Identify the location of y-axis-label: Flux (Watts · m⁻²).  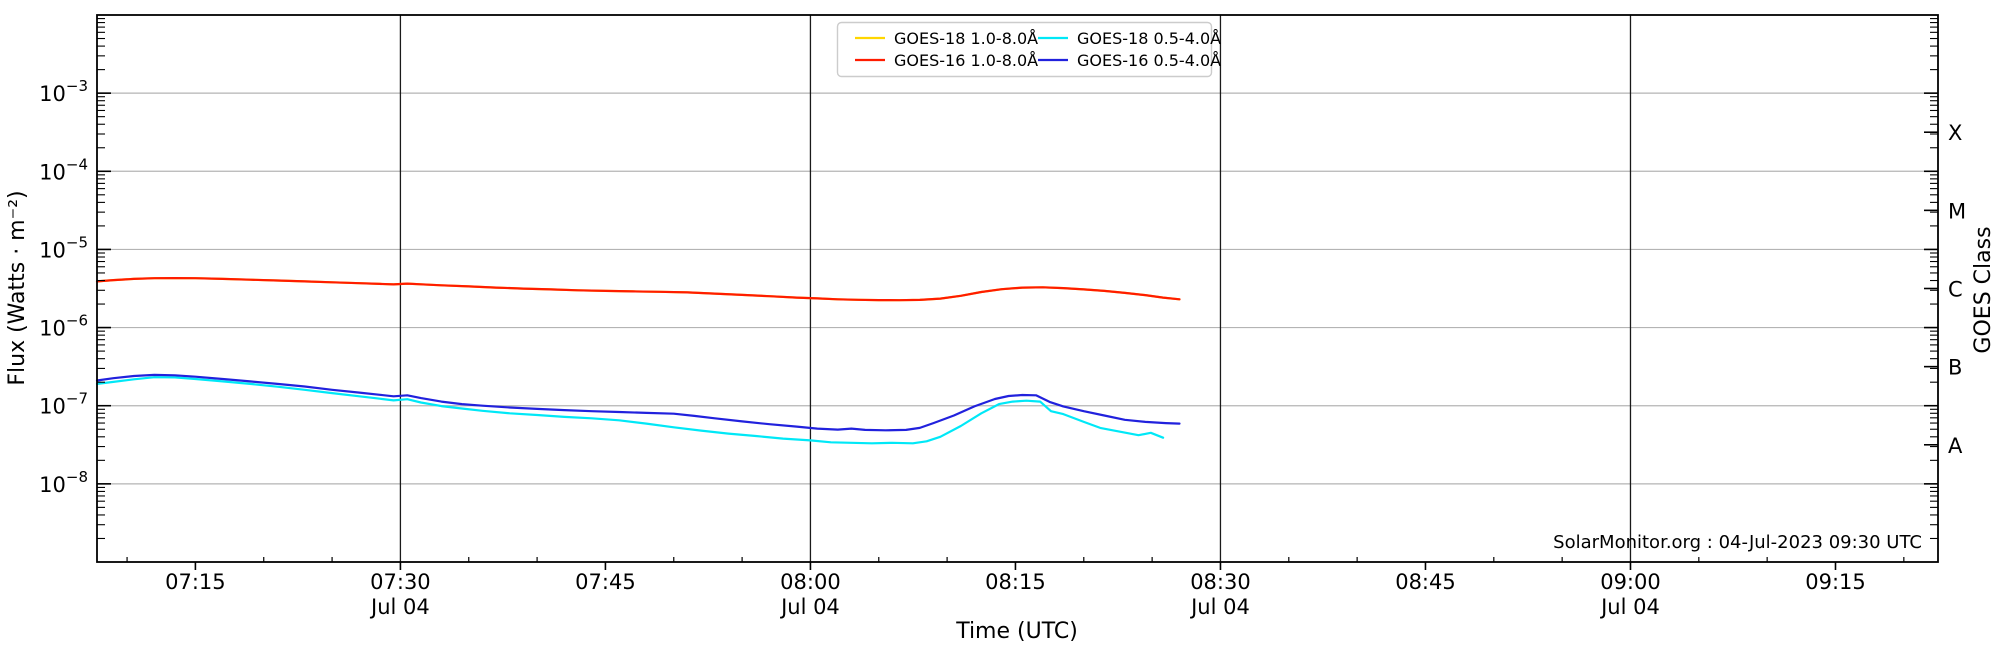
(17, 287).